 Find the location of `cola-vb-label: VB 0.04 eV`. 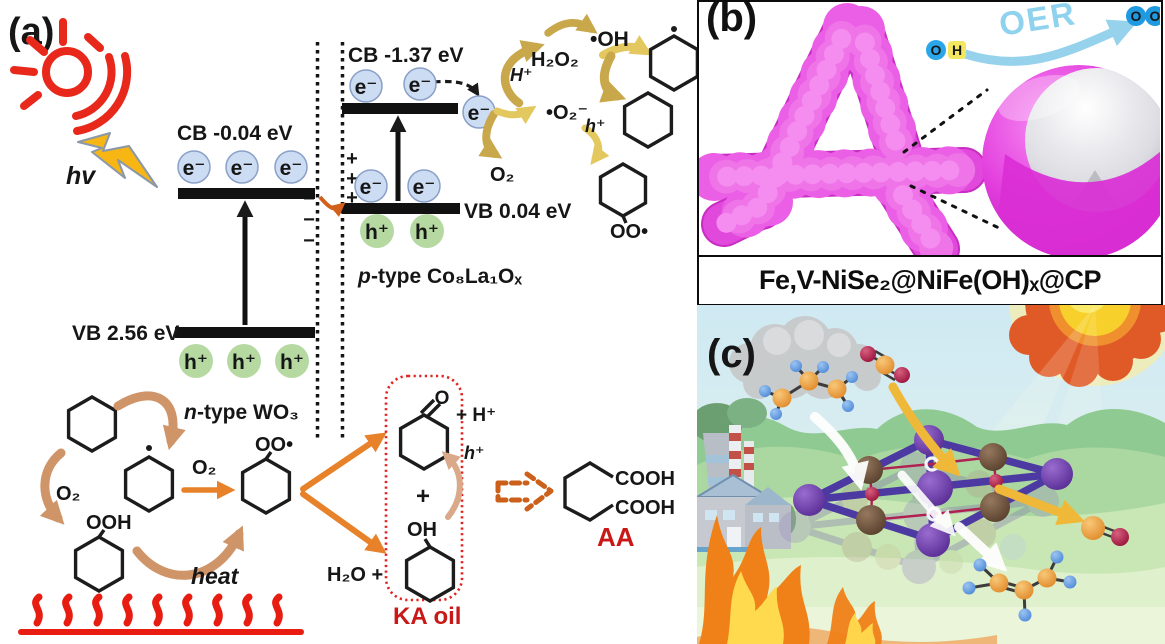

cola-vb-label: VB 0.04 eV is located at coordinates (517, 211).